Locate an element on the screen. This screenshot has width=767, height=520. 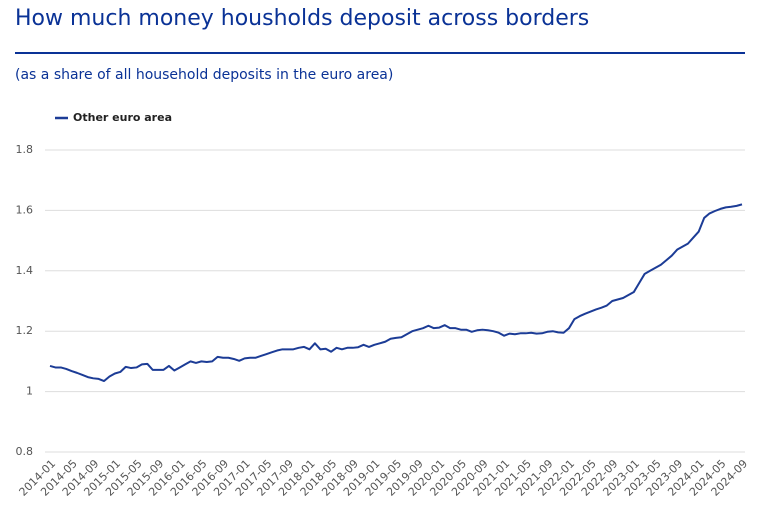
y-tick-label: 1.8 is located at coordinates (25, 149).